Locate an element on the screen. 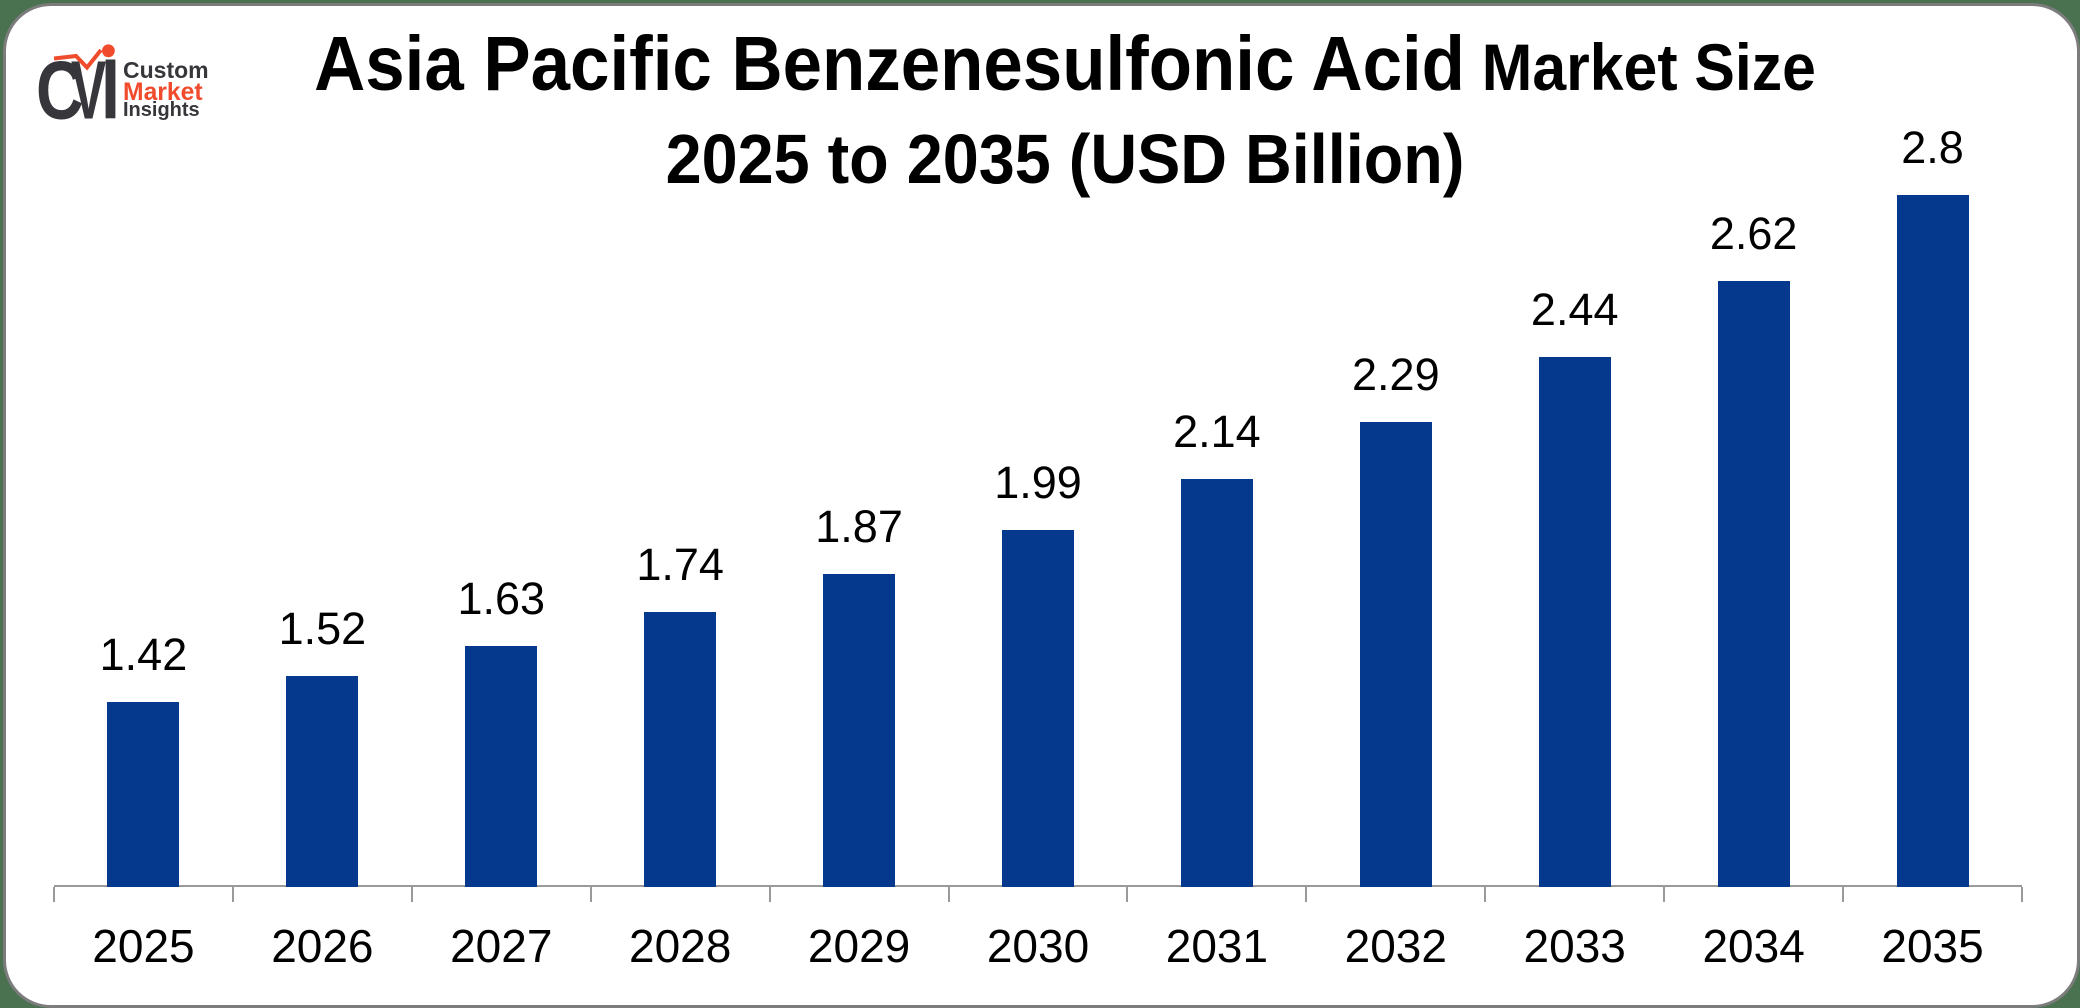 This screenshot has width=2080, height=1008. value-label-2035: 2.8 is located at coordinates (1932, 147).